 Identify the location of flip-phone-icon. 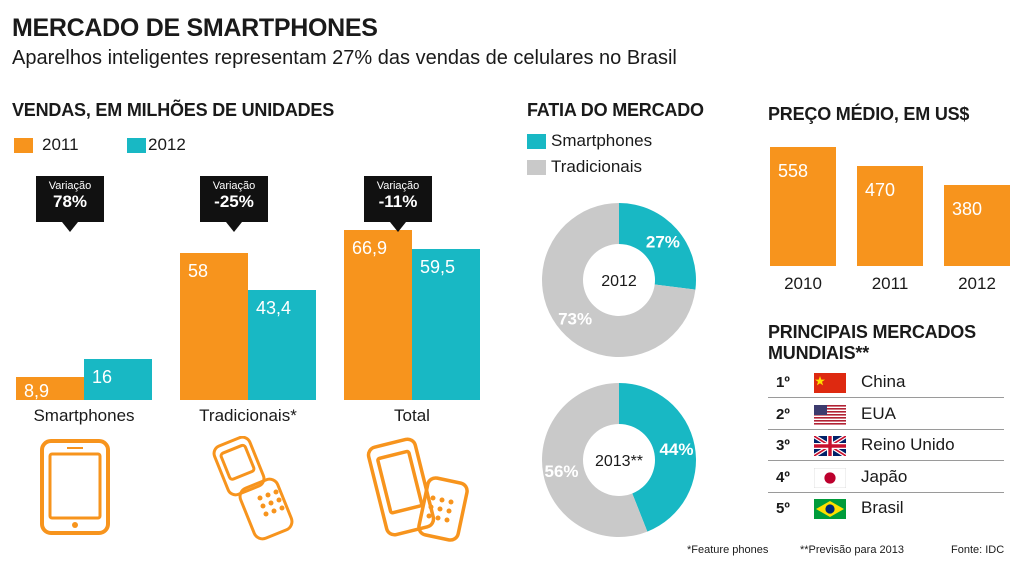
(253, 488).